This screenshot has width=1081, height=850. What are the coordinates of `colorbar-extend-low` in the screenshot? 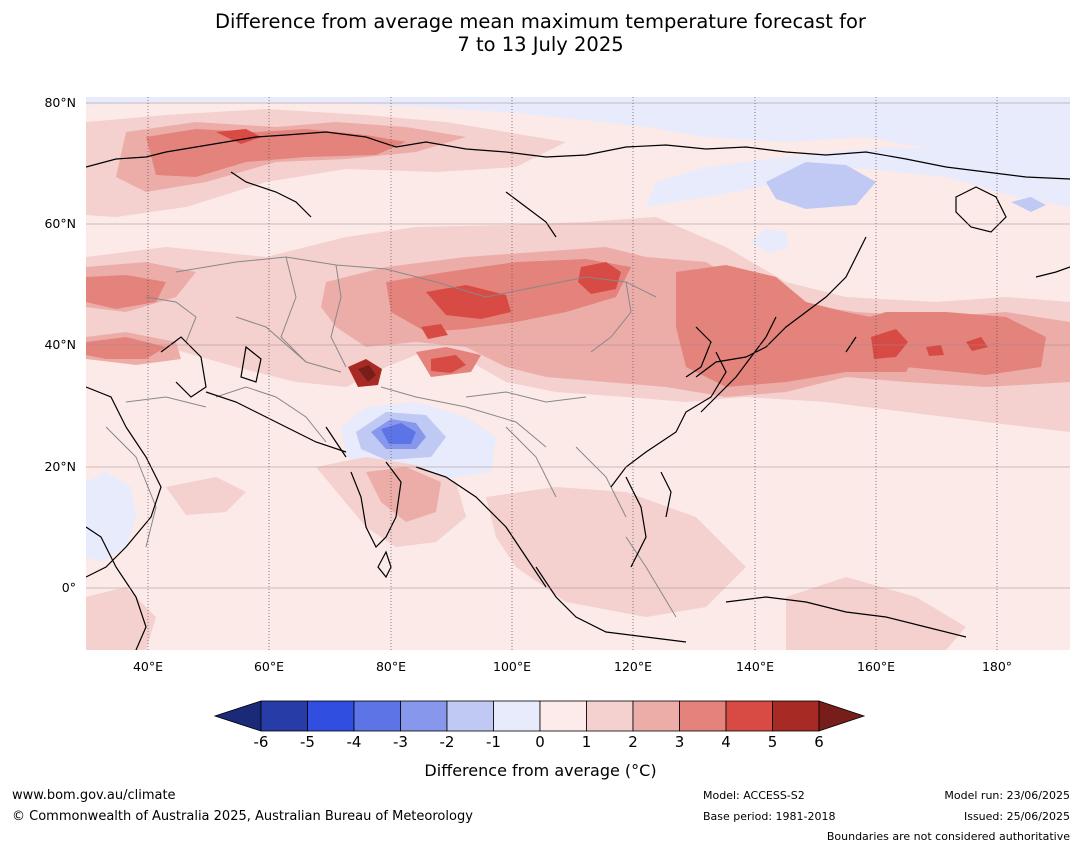 It's located at (238, 716).